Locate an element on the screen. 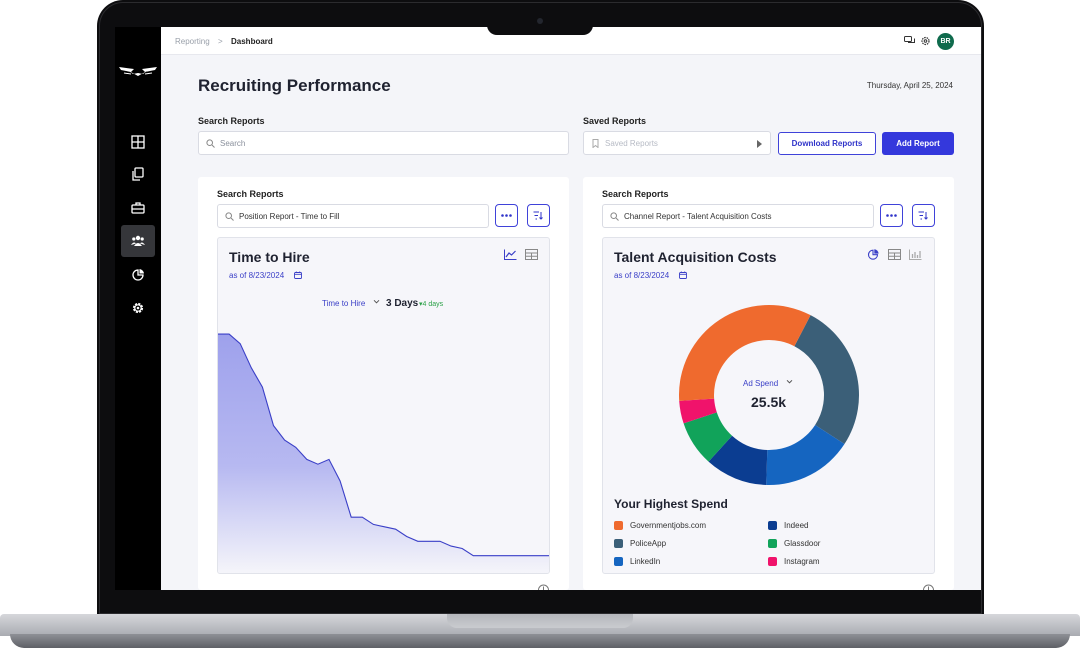  legend-label: Instagram is located at coordinates (802, 561).